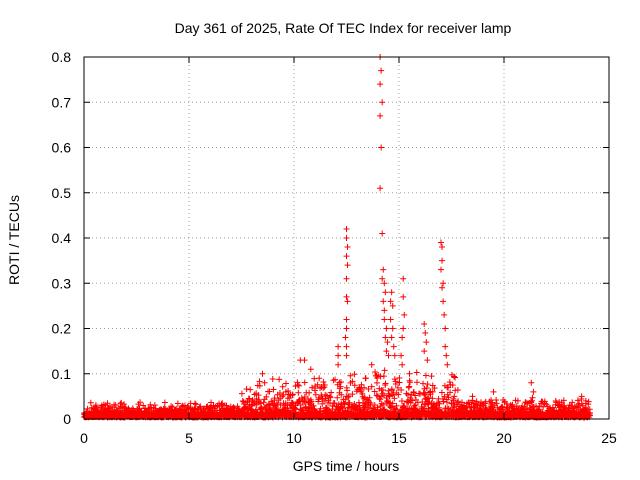 The image size is (640, 480). What do you see at coordinates (62, 57) in the screenshot?
I see `y-tick-label: 0.8` at bounding box center [62, 57].